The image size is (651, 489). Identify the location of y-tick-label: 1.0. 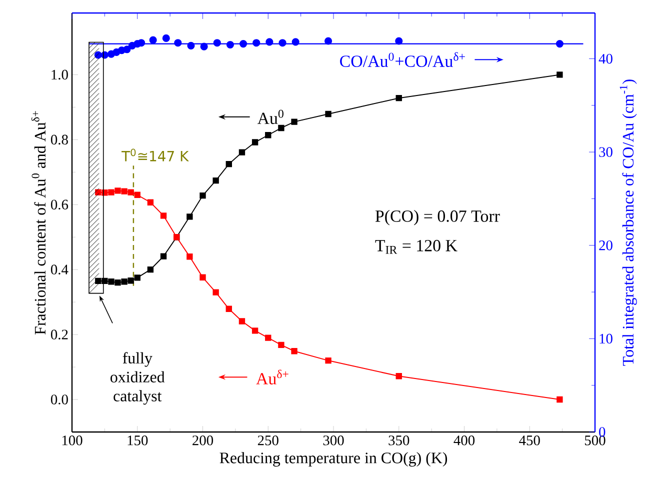
(60, 75).